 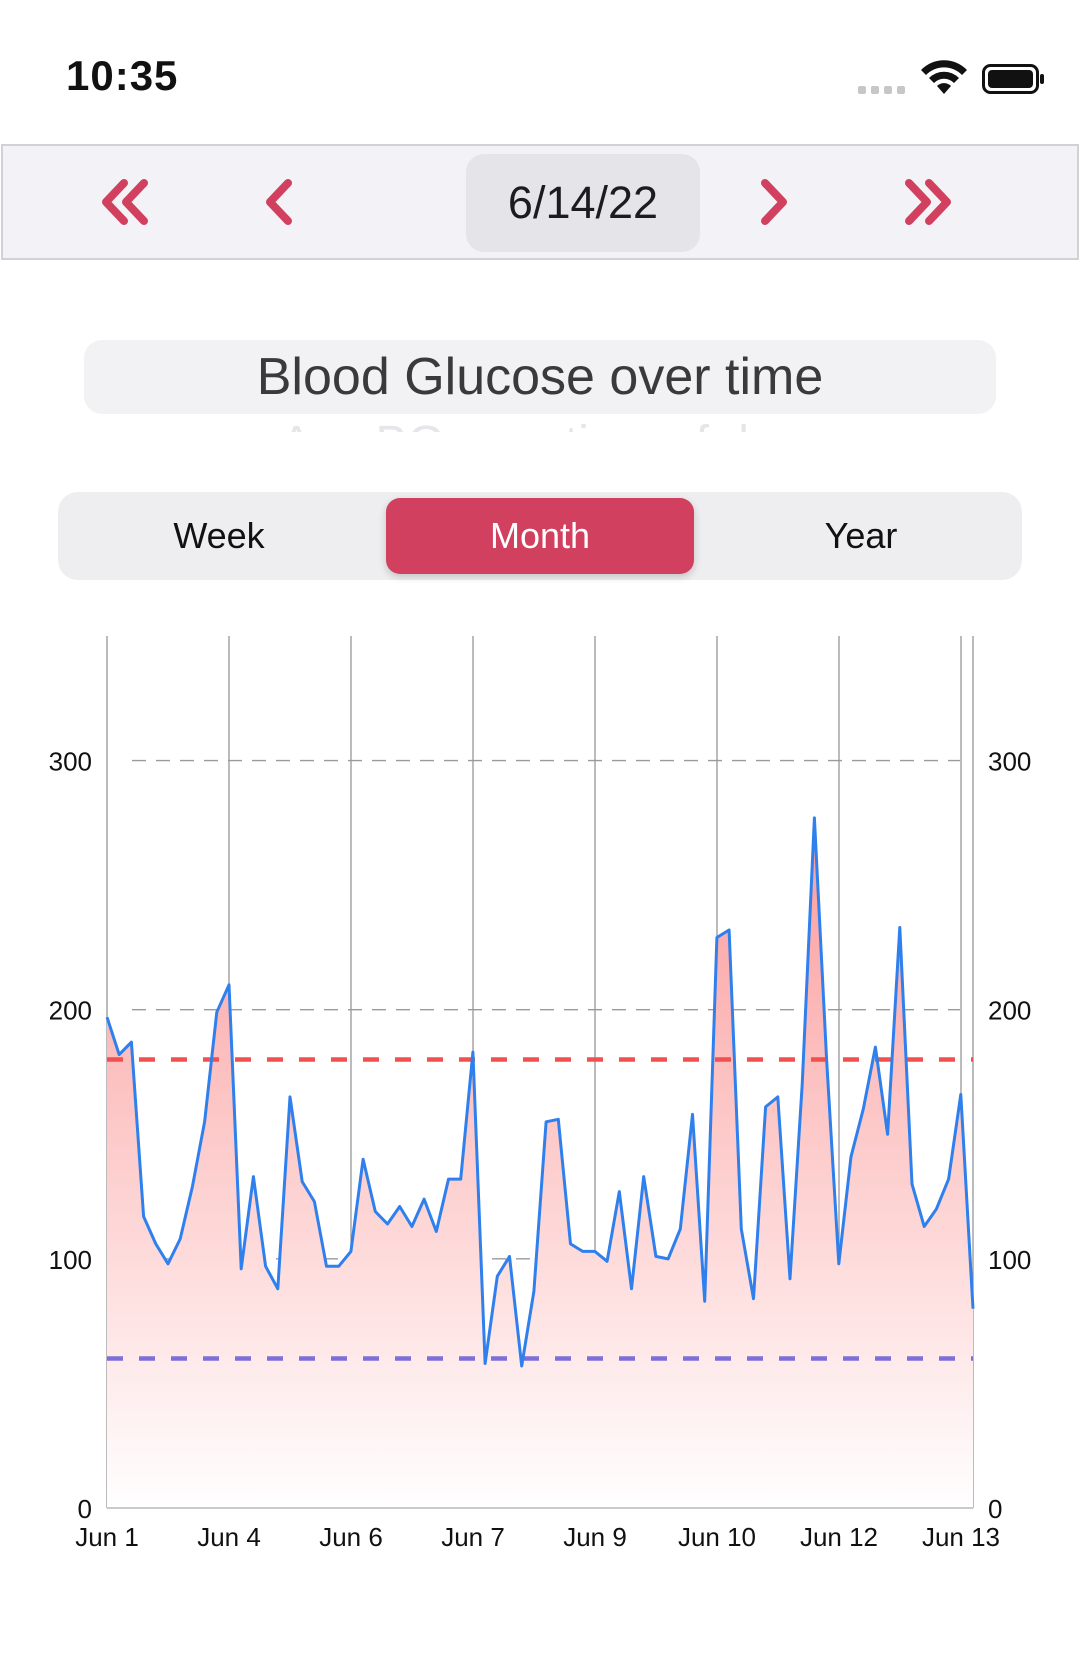 What do you see at coordinates (107, 1537) in the screenshot?
I see `x-tick-label: Jun 1` at bounding box center [107, 1537].